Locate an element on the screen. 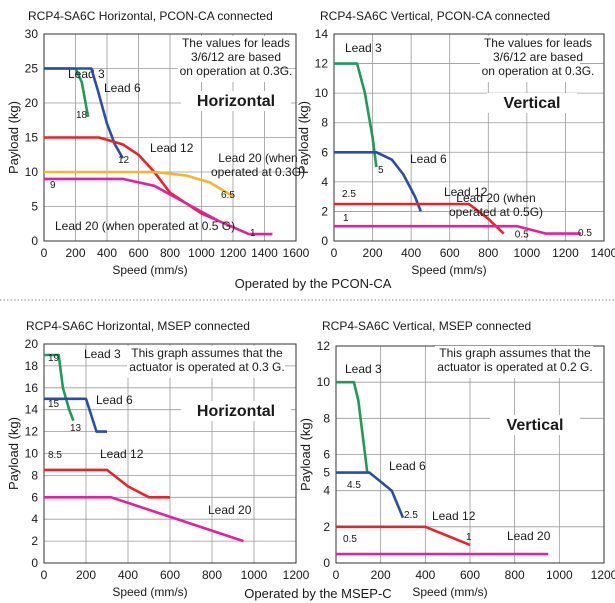  note-line: The values for leads is located at coordinates (236, 43).